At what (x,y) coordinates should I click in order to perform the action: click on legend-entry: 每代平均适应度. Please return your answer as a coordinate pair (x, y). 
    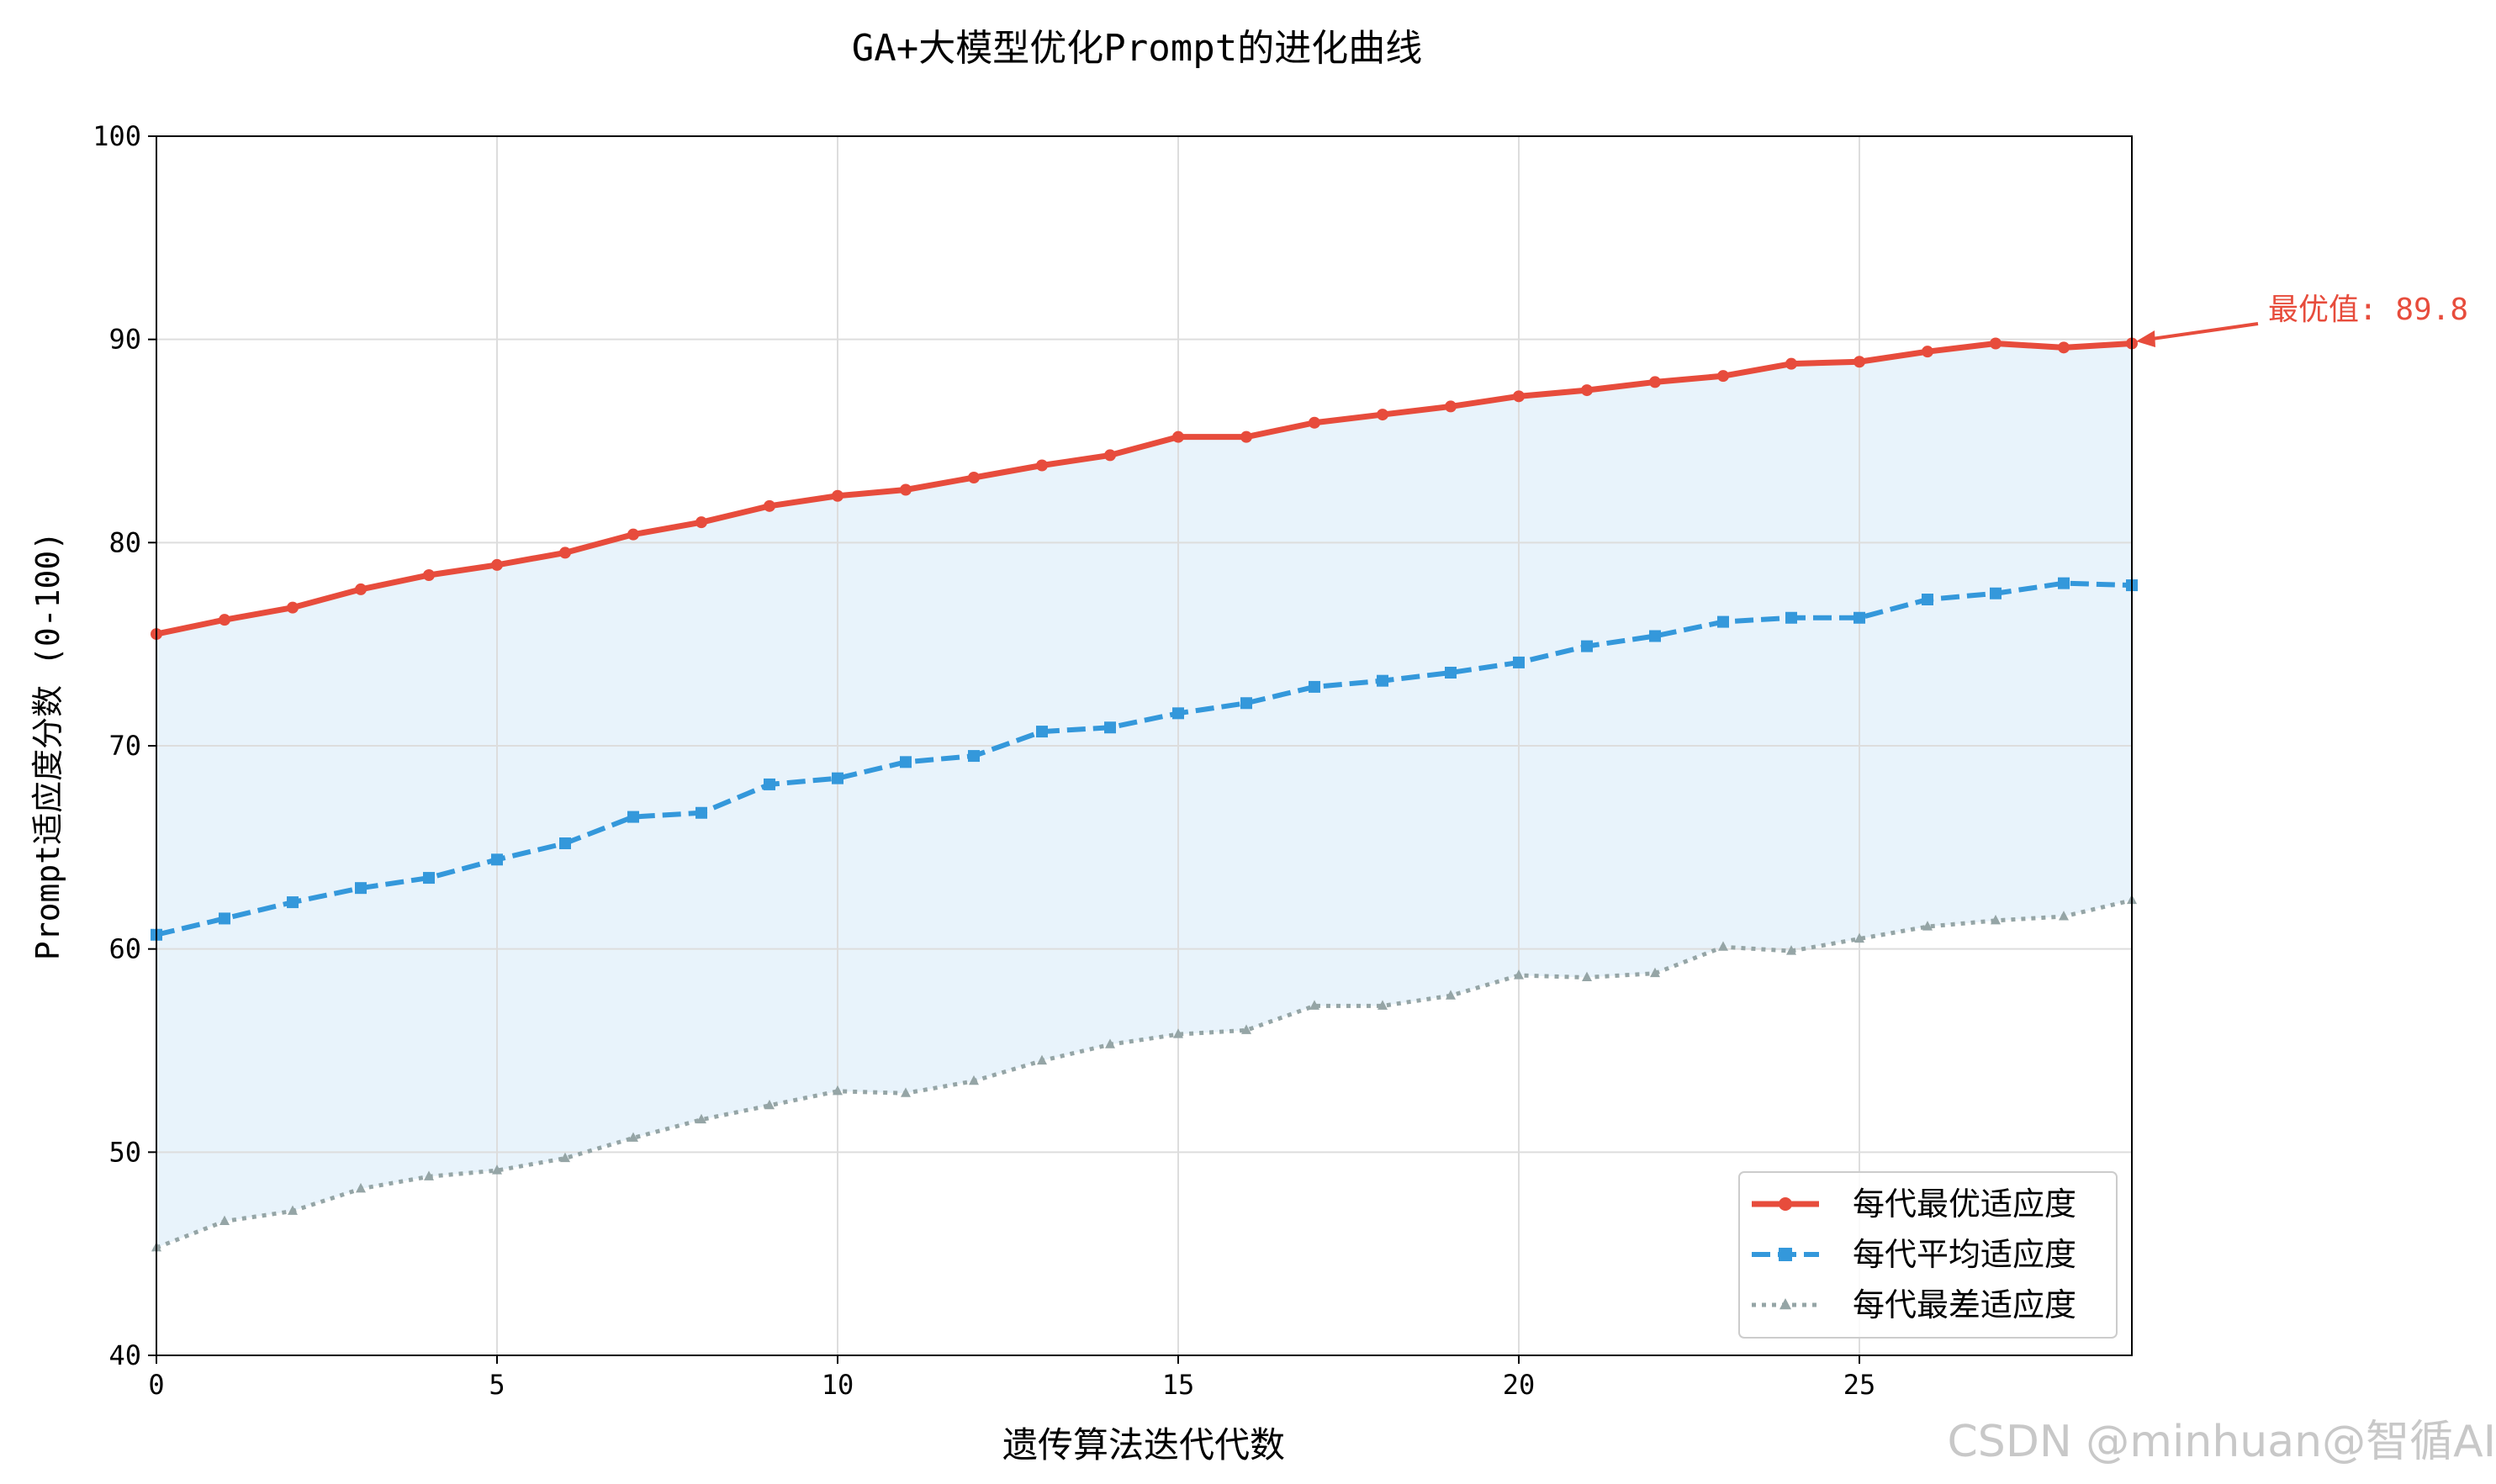
    Looking at the image, I should click on (1914, 1254).